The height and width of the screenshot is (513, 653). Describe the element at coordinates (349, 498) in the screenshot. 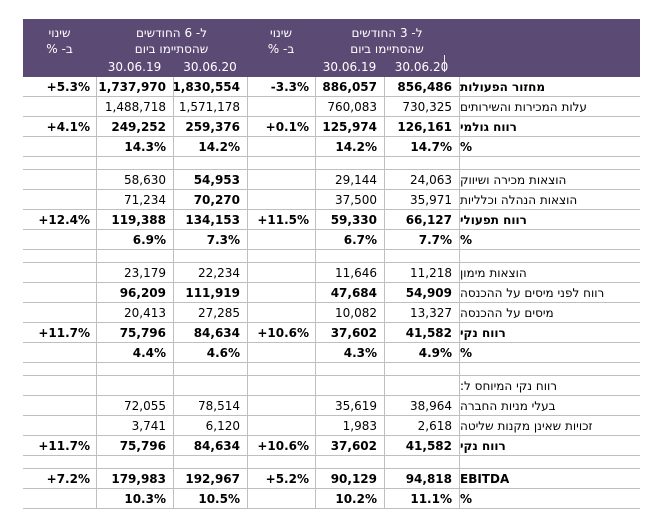

I see `cell-3m-30-06-19: 10.2%` at that location.